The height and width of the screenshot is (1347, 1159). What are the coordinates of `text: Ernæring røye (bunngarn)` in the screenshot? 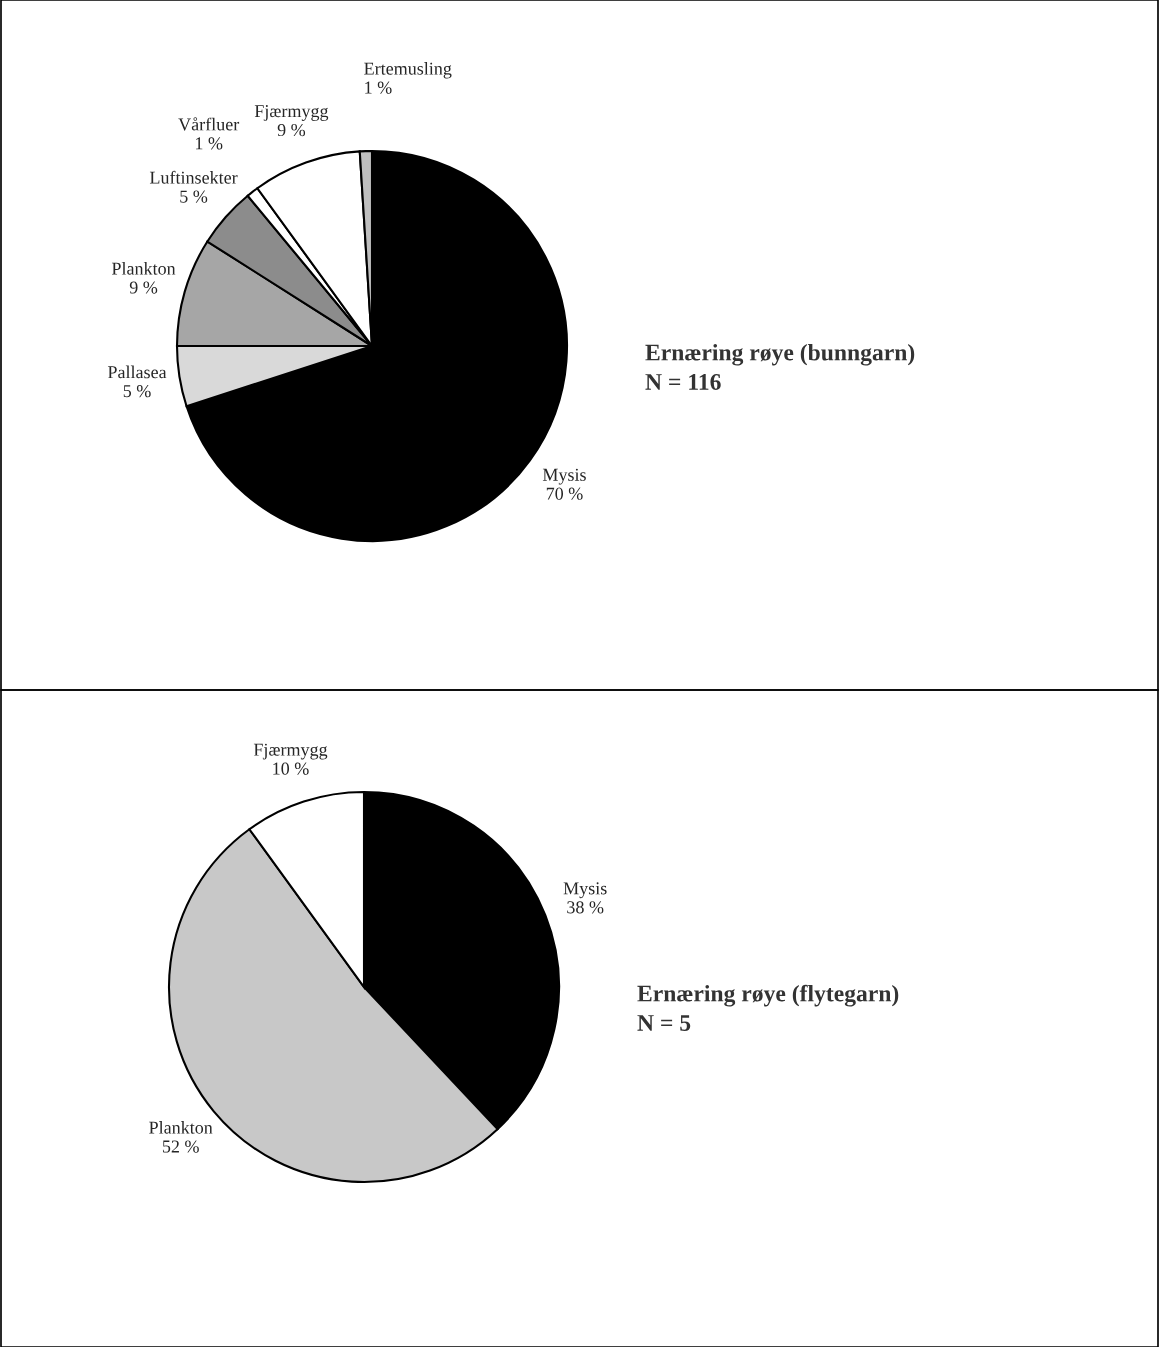 It's located at (780, 354).